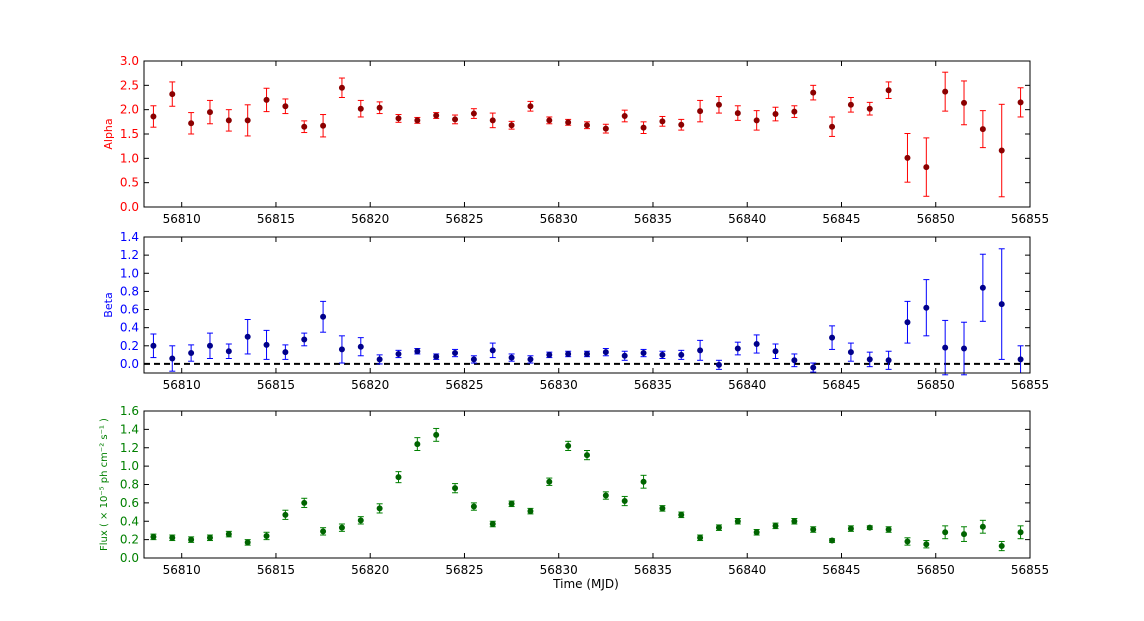 The width and height of the screenshot is (1144, 621). I want to click on x-tick-label: 56850, so click(936, 570).